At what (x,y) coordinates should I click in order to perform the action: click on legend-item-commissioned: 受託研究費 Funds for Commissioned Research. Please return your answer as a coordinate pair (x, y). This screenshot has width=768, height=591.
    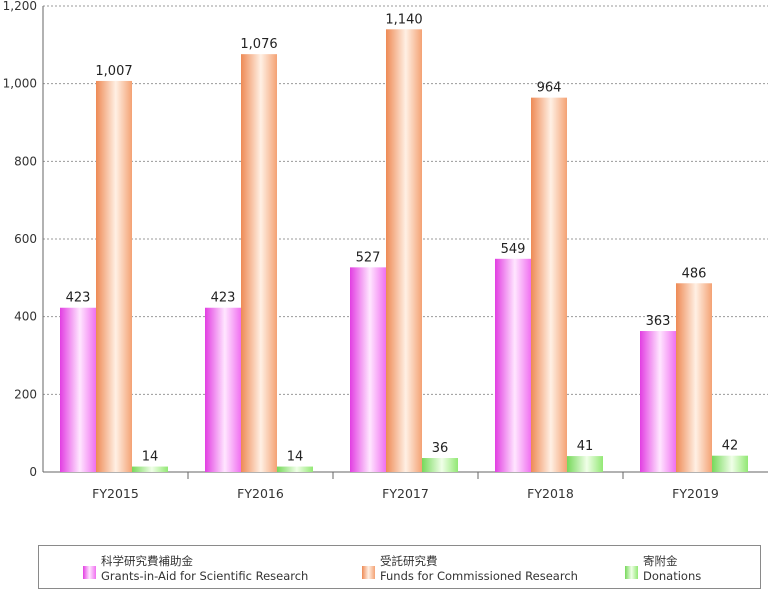
    Looking at the image, I should click on (497, 568).